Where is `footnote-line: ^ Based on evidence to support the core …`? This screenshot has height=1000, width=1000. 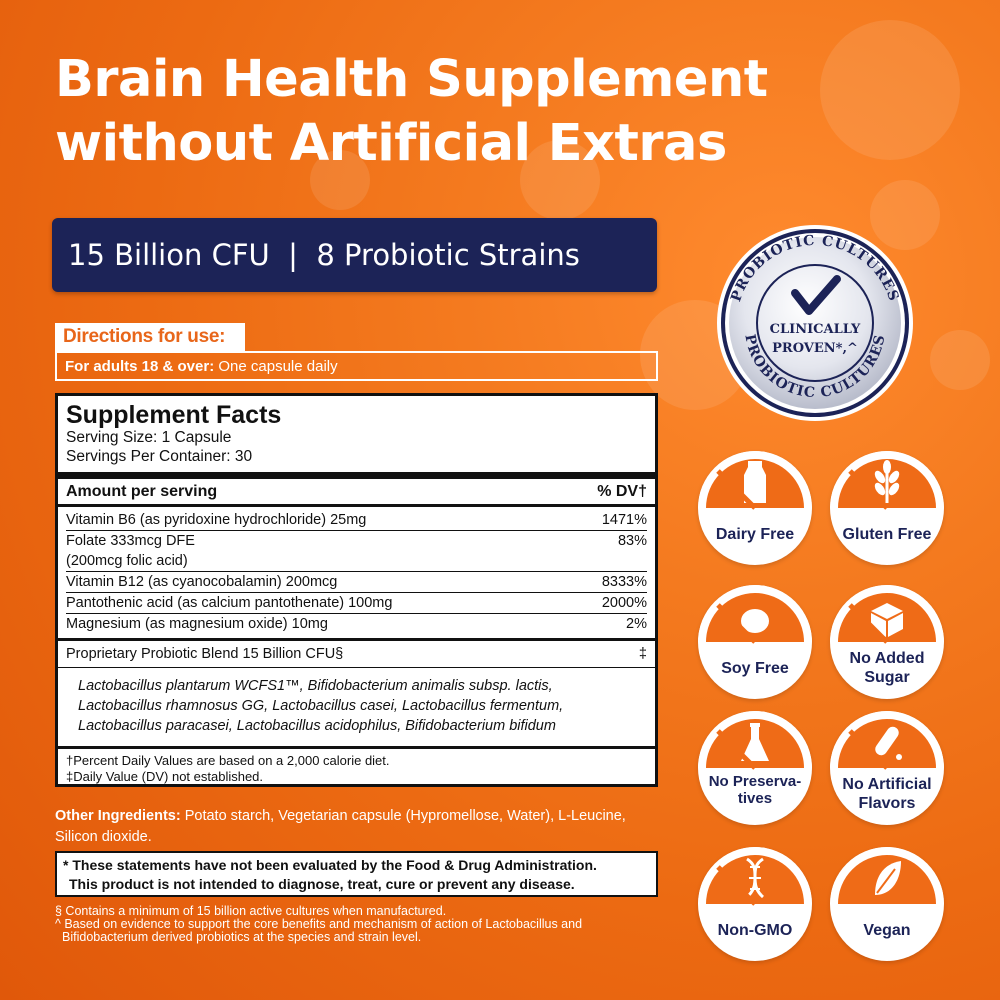
footnote-line: ^ Based on evidence to support the core … is located at coordinates (319, 924).